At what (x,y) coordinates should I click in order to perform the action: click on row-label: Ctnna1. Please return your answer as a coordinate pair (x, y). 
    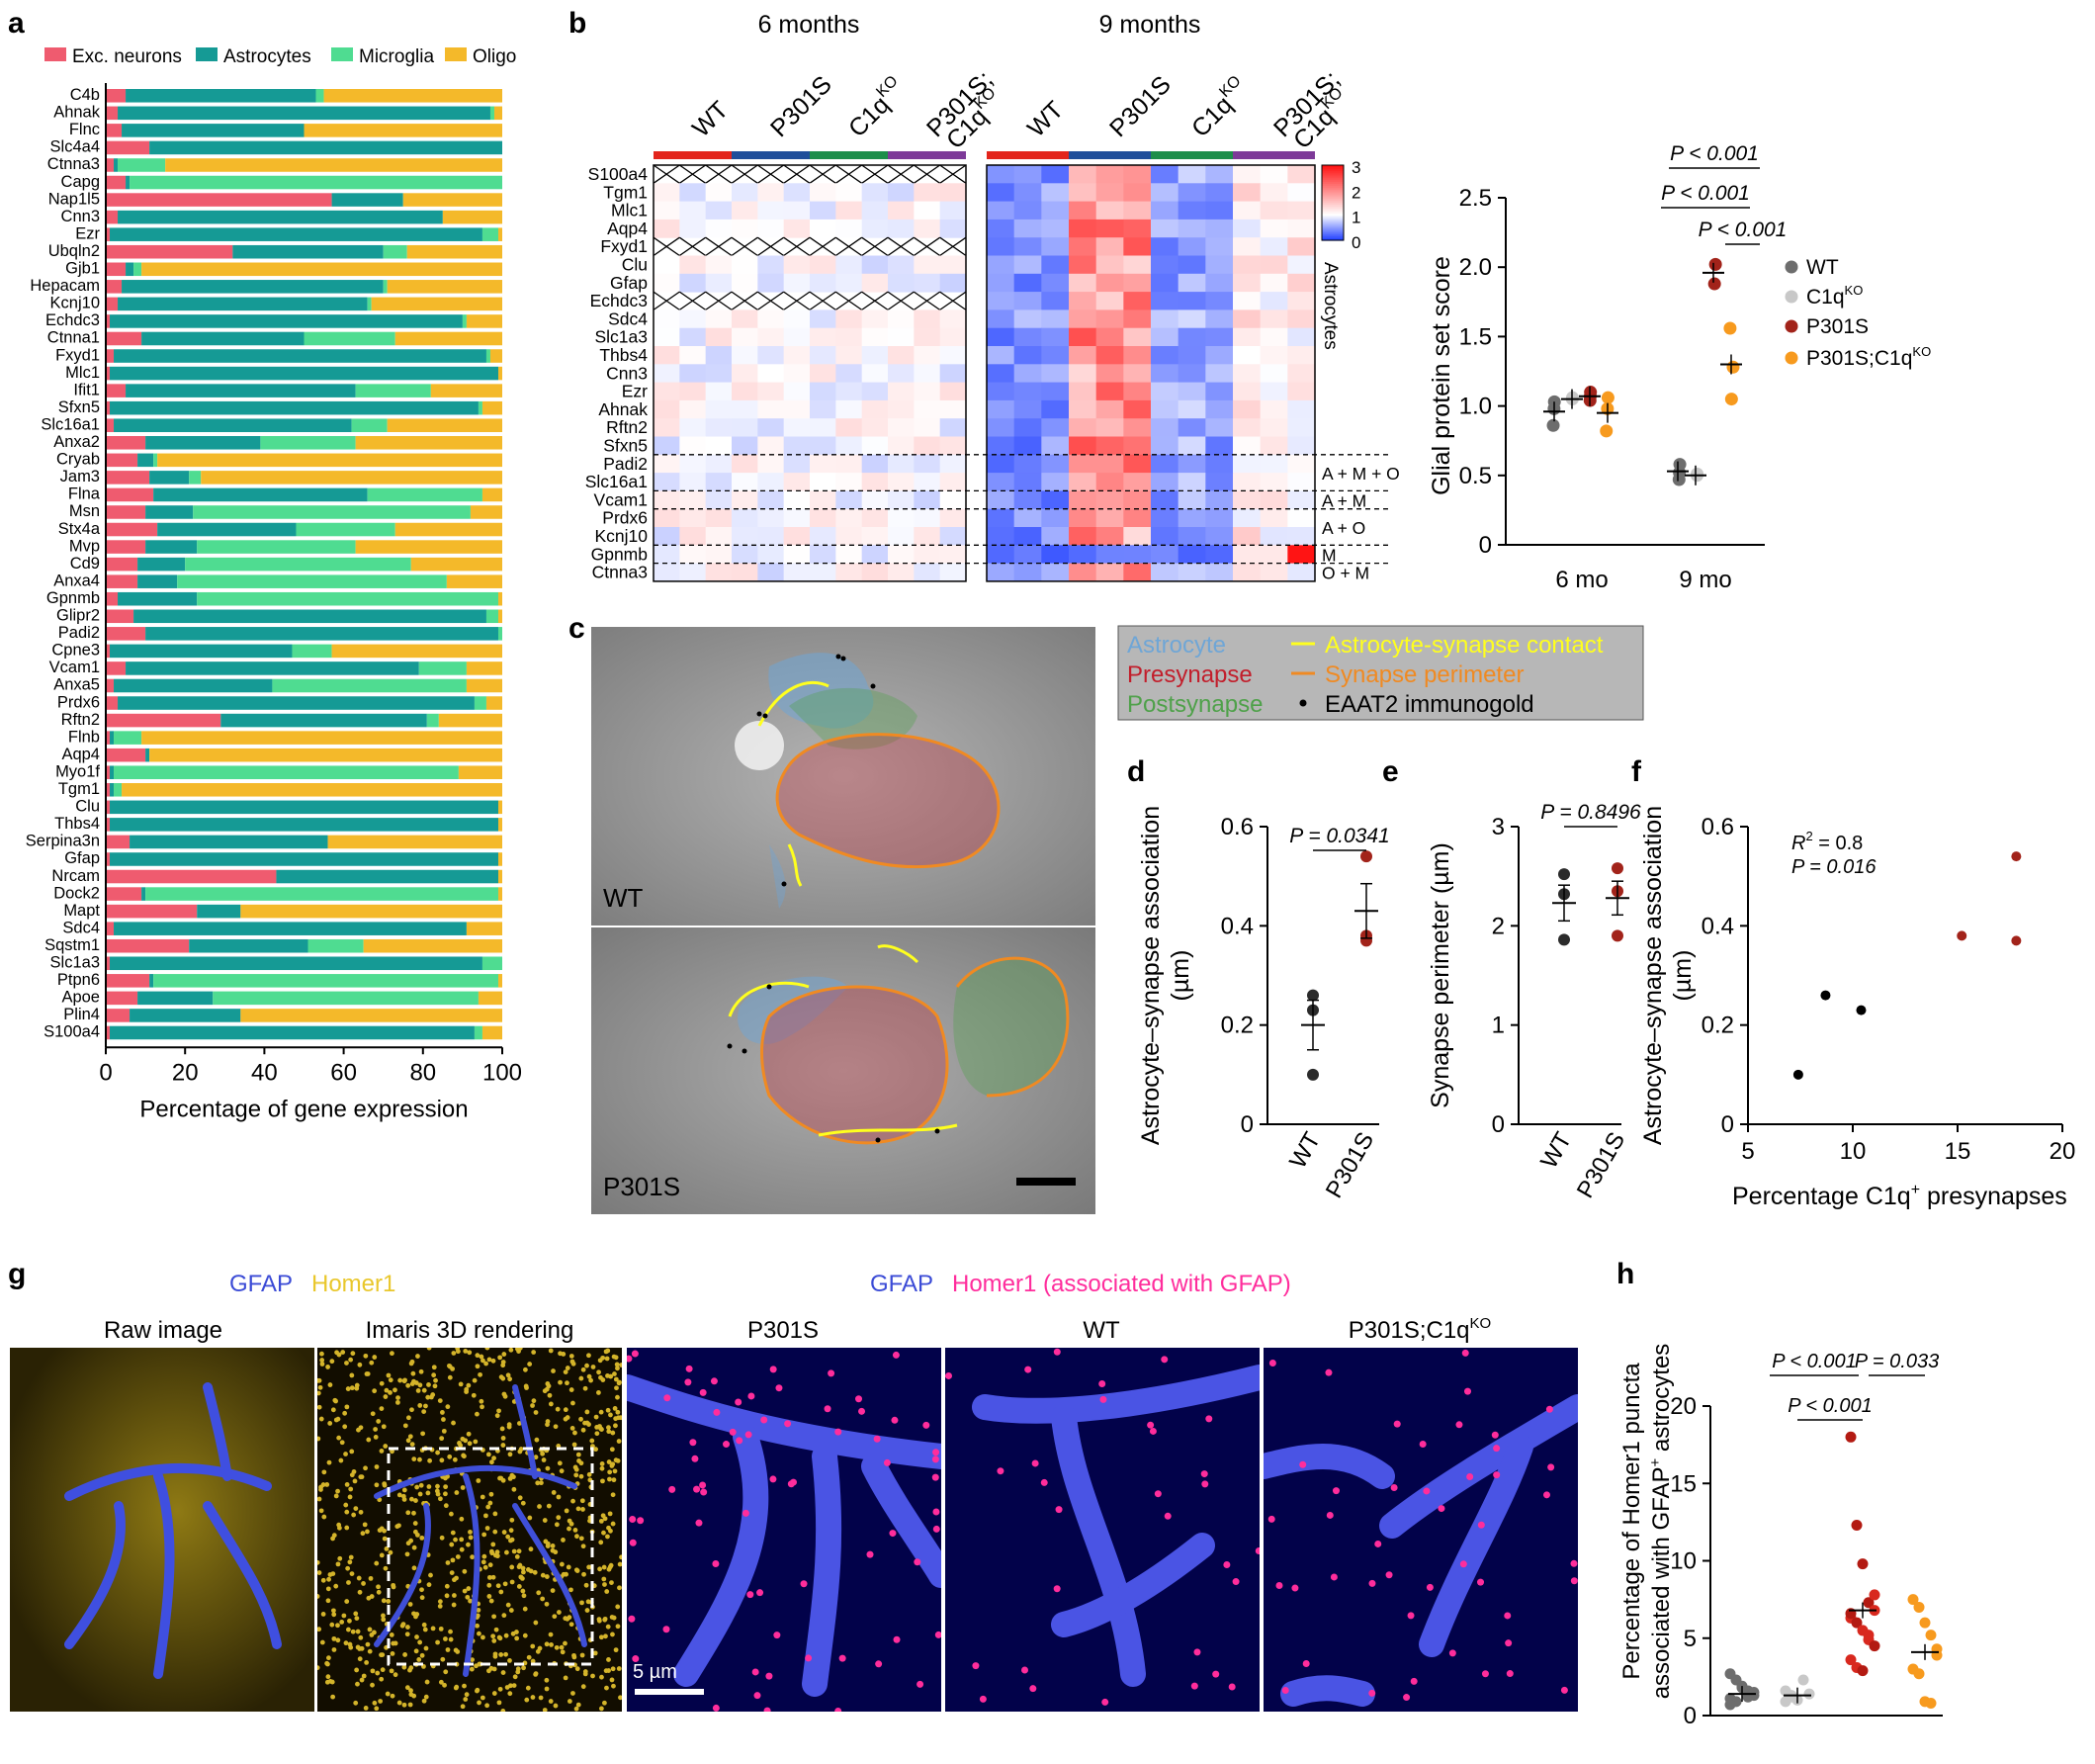
    Looking at the image, I should click on (73, 338).